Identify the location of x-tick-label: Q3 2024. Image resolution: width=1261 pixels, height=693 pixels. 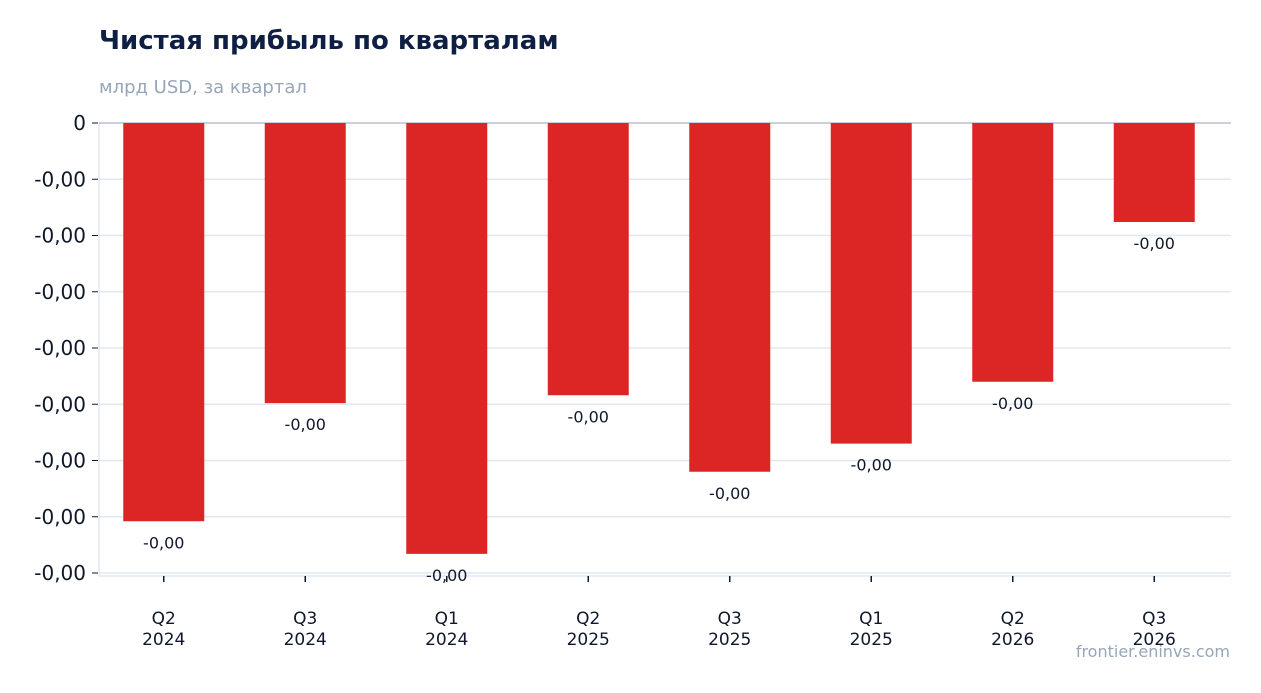
(305, 629).